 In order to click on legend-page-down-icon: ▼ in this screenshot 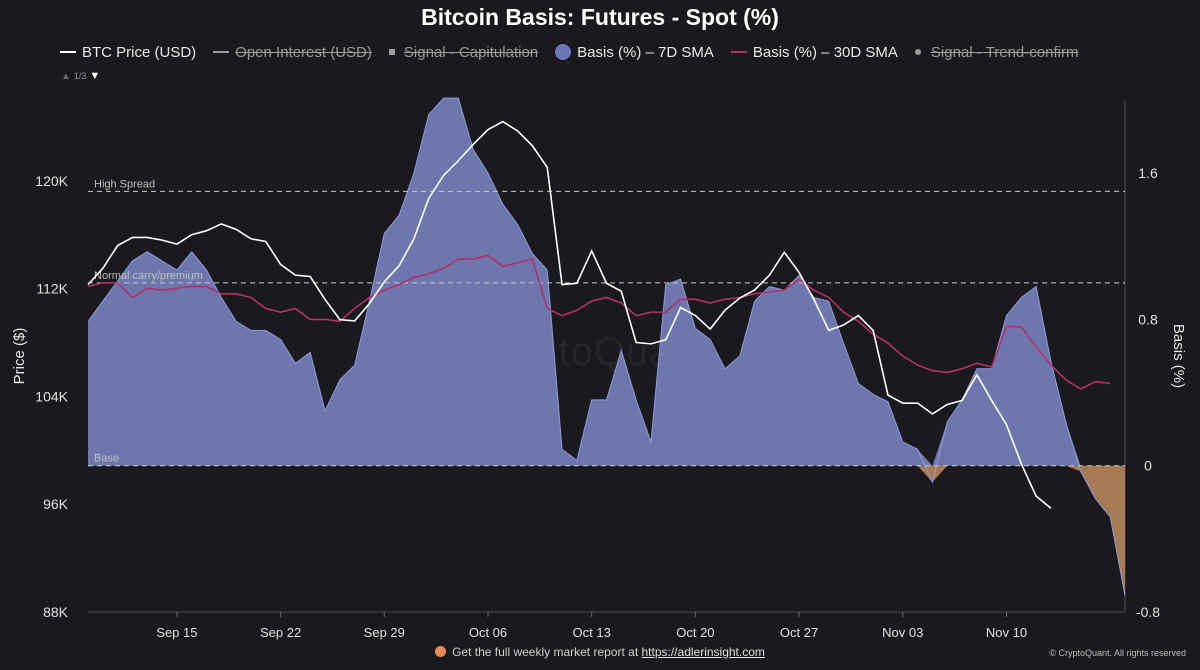, I will do `click(95, 76)`.